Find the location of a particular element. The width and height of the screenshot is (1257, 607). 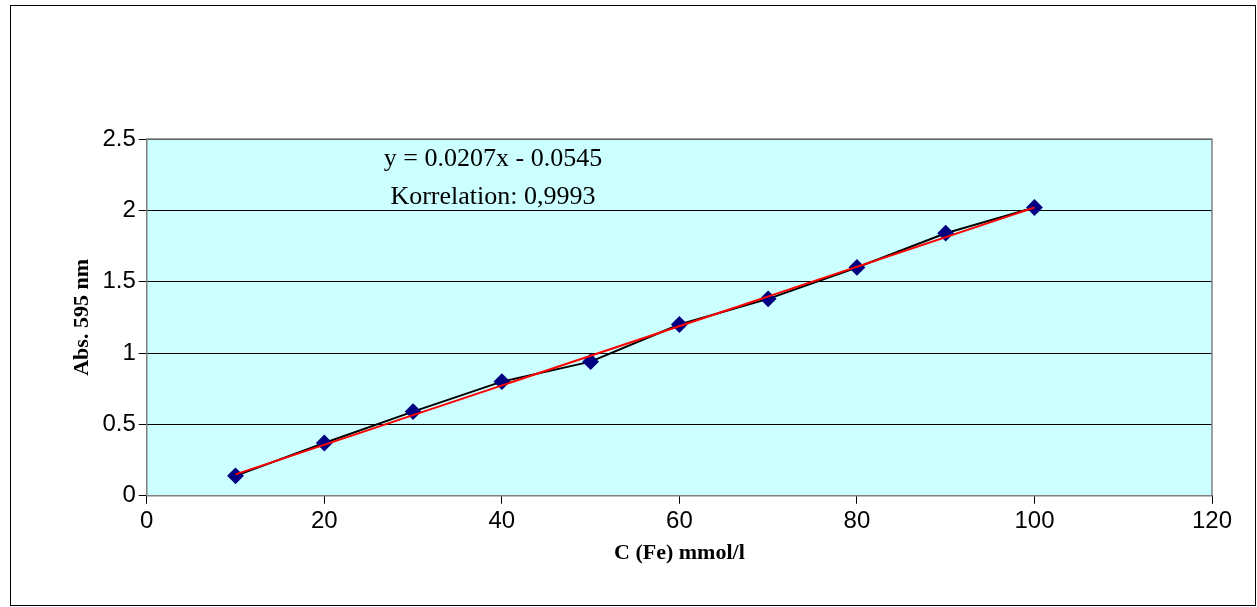

annotation: Korrelation: 0,9993 is located at coordinates (493, 195).